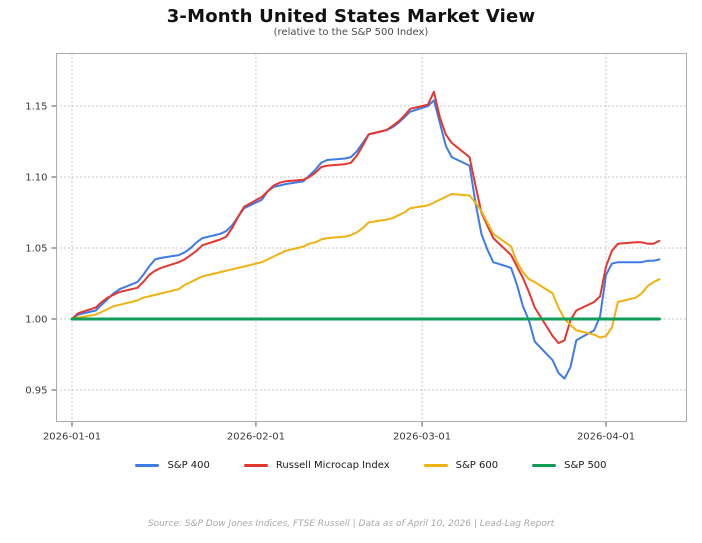  What do you see at coordinates (585, 465) in the screenshot?
I see `legend-label-s-p-500: S&P 500` at bounding box center [585, 465].